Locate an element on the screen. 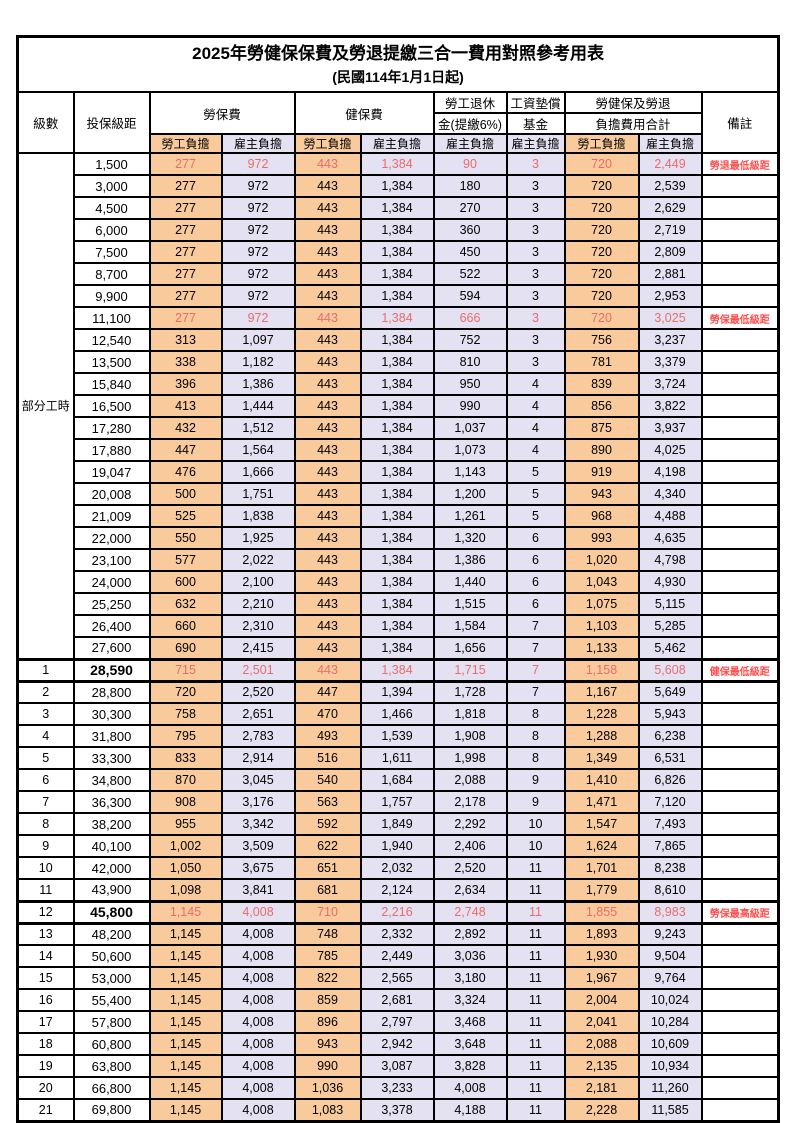  table-row: 23,100 577 2,022 443 1,384 1,386 6 1,020 4,798 is located at coordinates (399, 560).